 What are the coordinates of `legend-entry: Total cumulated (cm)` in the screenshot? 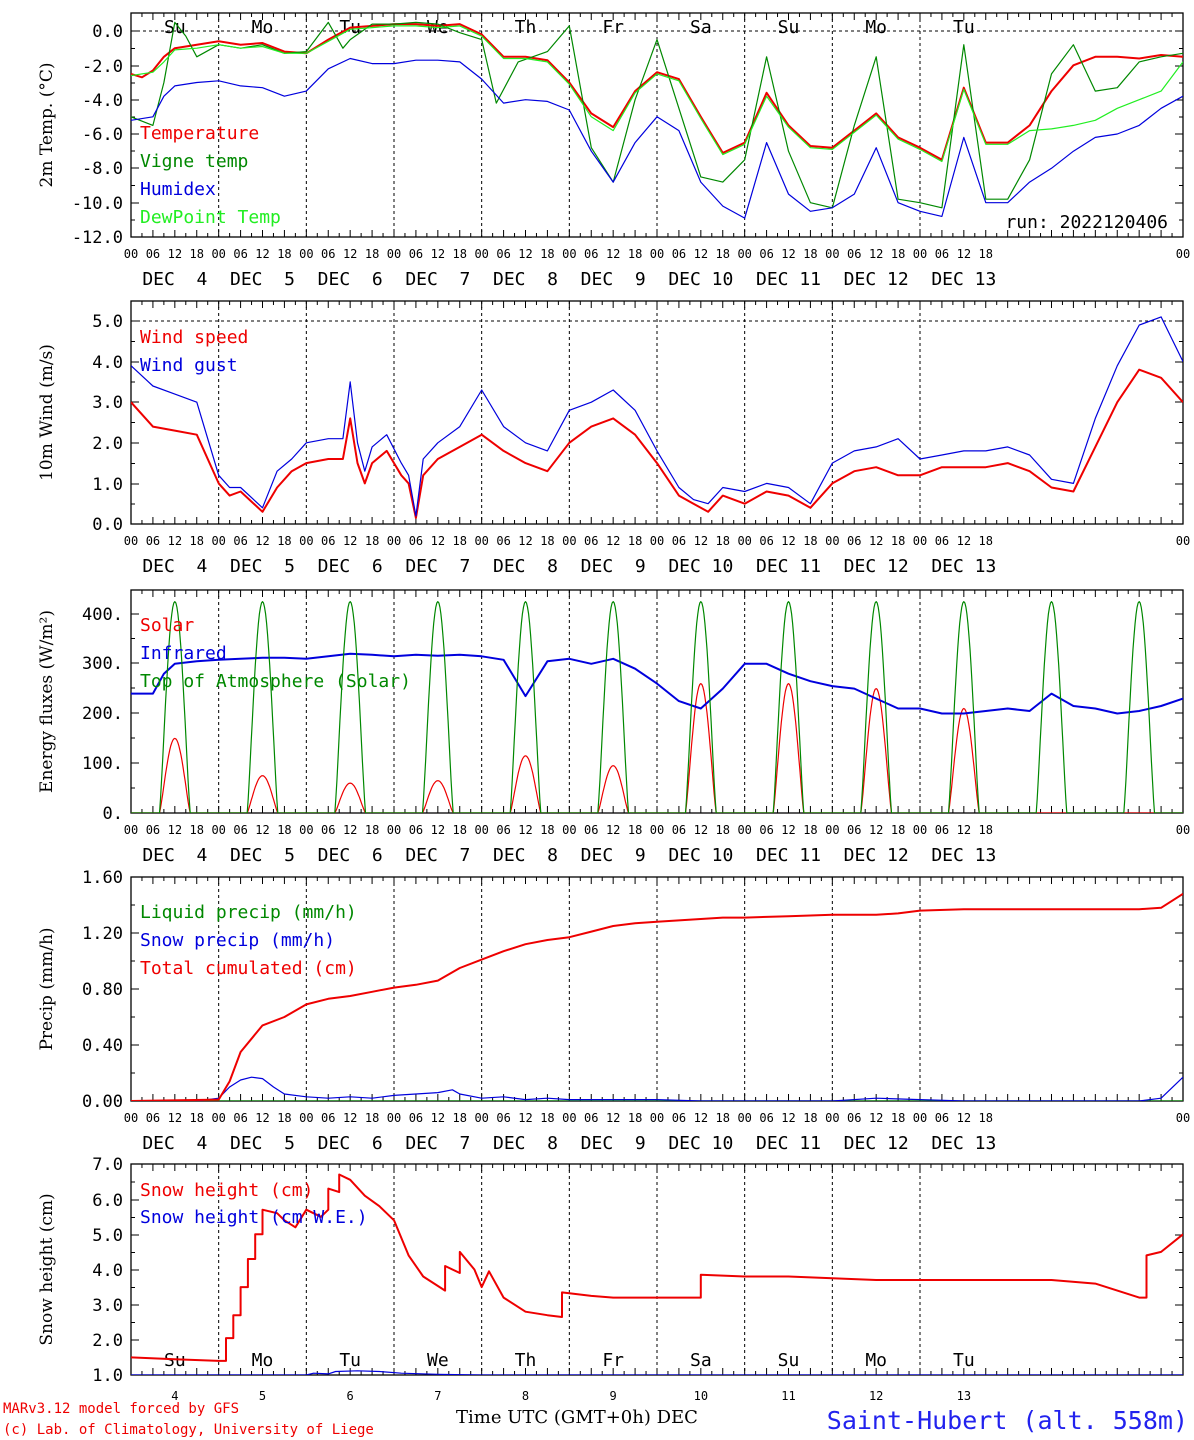 It's located at (248, 968).